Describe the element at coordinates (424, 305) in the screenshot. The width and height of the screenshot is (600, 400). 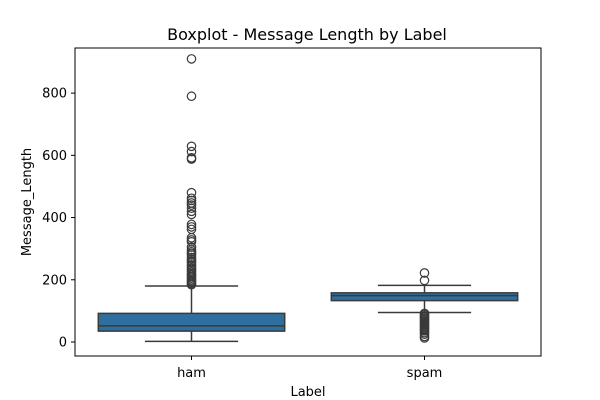
I see `box-group-spam` at that location.